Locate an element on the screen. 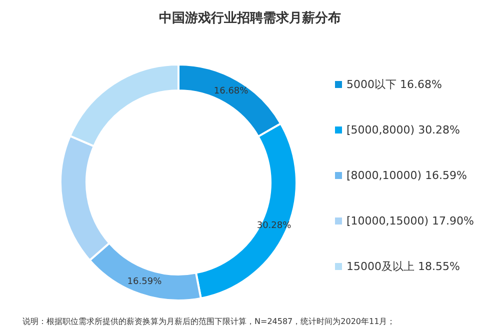  legend-label: 15000及以上 18.55% is located at coordinates (403, 266).